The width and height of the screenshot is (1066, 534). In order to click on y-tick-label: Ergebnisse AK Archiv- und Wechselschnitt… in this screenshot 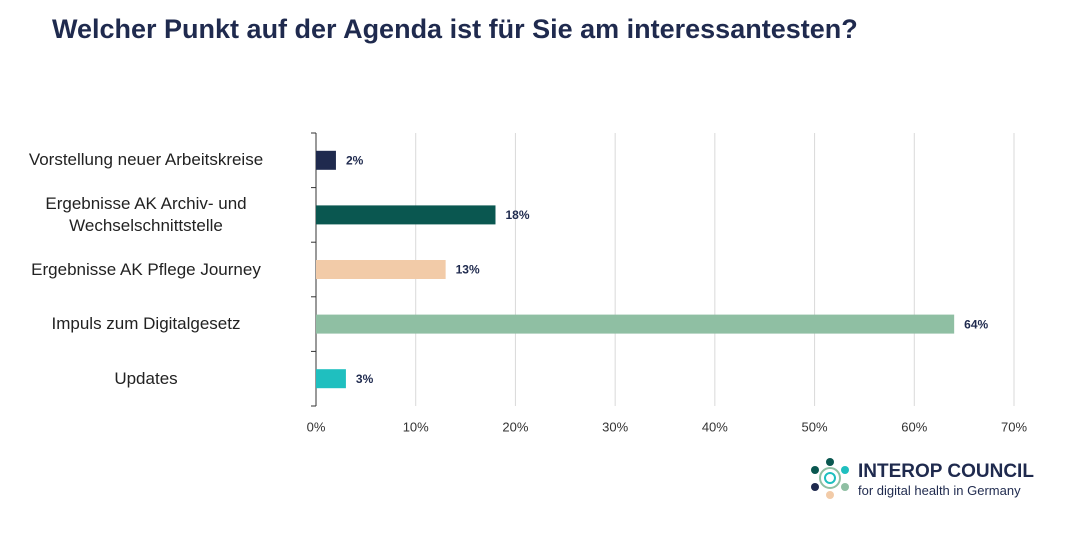, I will do `click(146, 214)`.